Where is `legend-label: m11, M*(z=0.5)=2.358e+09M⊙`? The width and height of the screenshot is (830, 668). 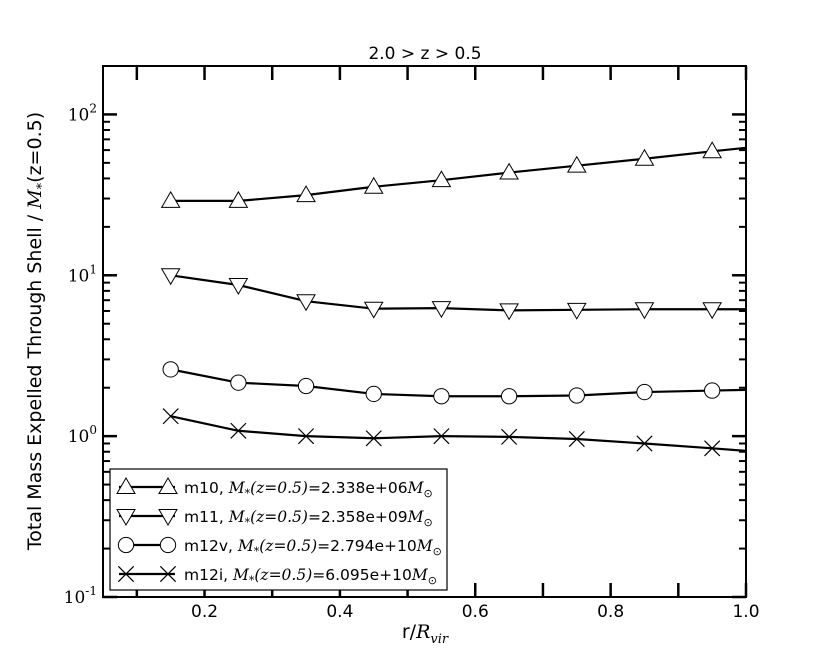
legend-label: m11, M*(z=0.5)=2.358e+09M⊙ is located at coordinates (308, 518).